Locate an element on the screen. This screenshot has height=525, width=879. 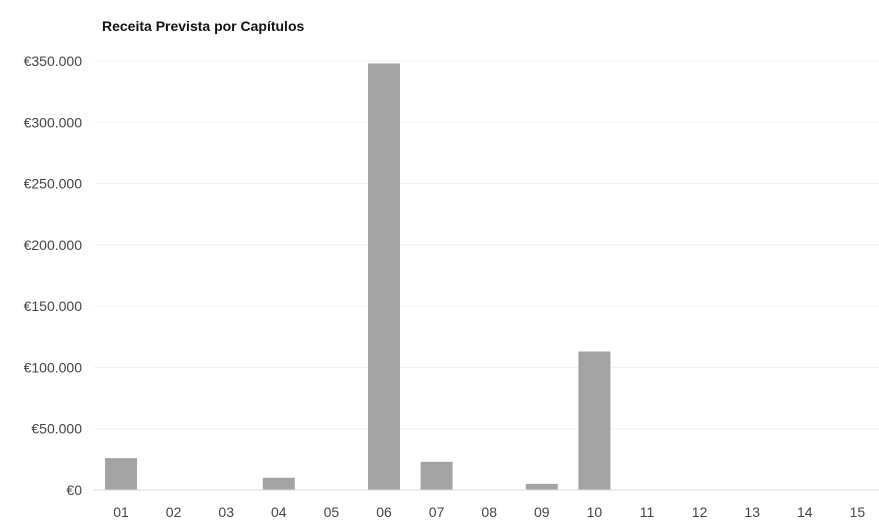
x-axis: 01 02 03 04 05 06 07 08 09 10 11 12 13 14 15 is located at coordinates (486, 504).